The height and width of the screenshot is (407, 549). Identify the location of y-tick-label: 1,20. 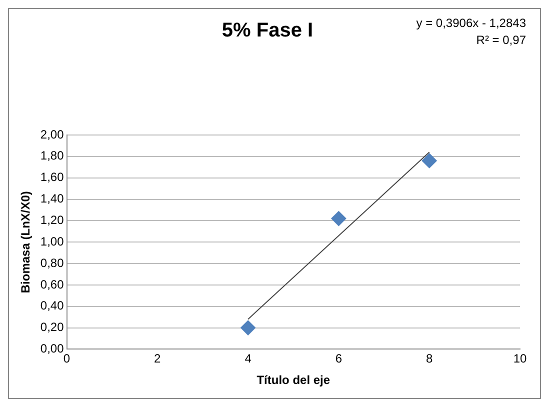
(52, 219).